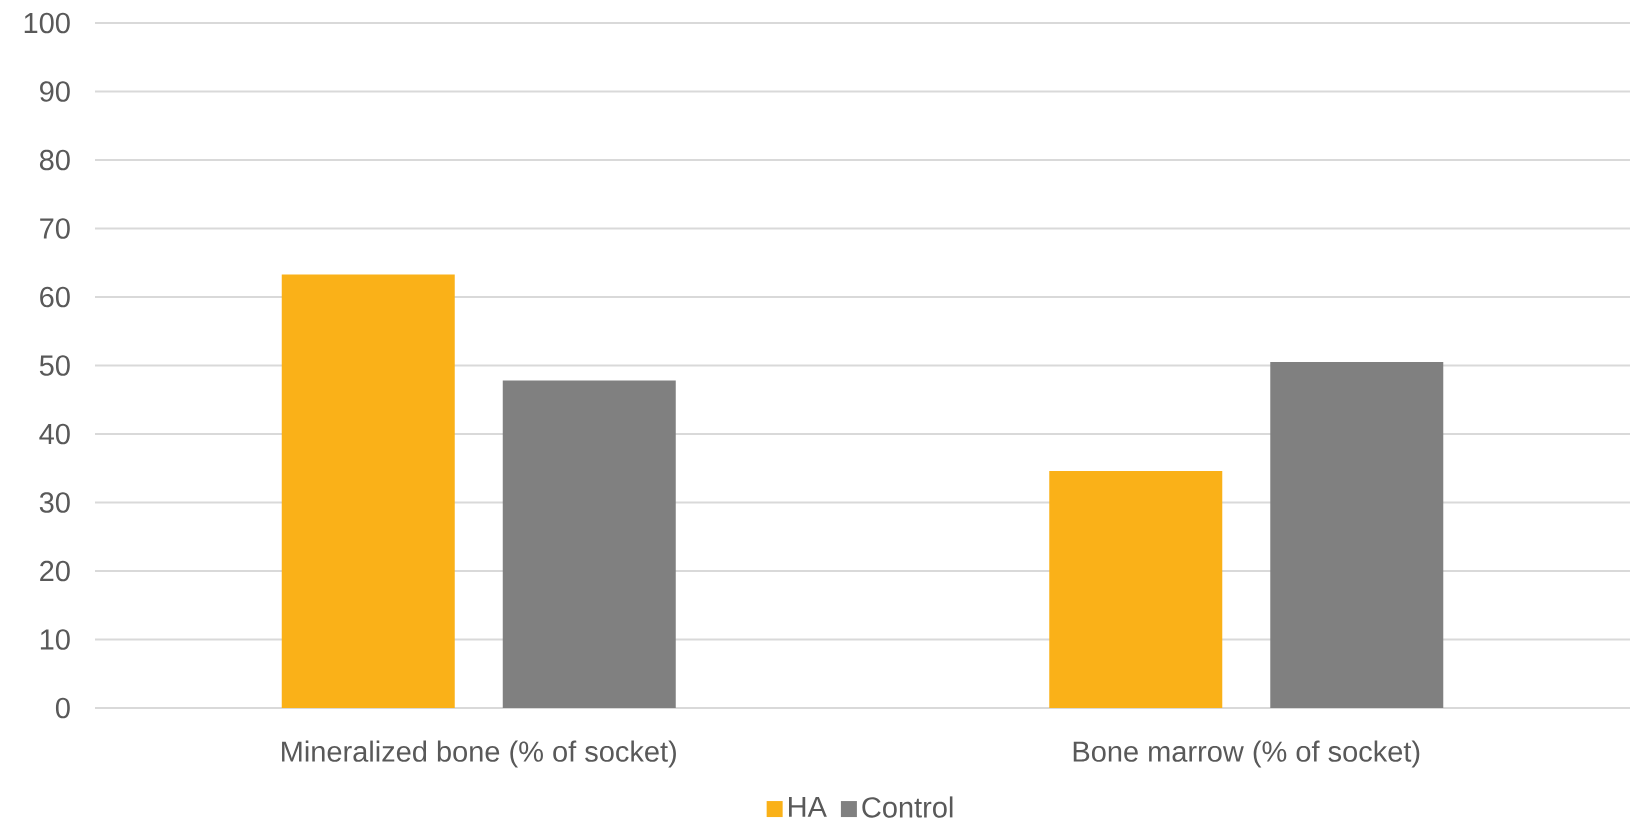 This screenshot has width=1630, height=827. What do you see at coordinates (62, 708) in the screenshot?
I see `y-tick-label: 0` at bounding box center [62, 708].